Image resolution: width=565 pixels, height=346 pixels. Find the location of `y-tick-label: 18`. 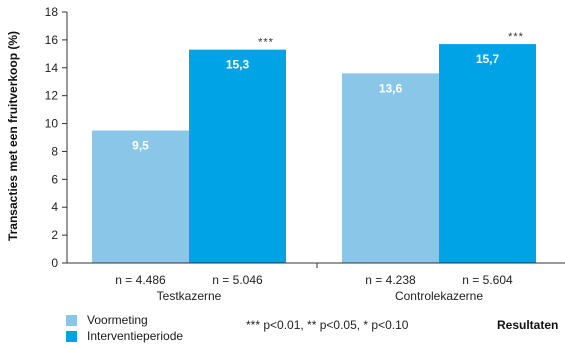

y-tick-label: 18 is located at coordinates (52, 12).